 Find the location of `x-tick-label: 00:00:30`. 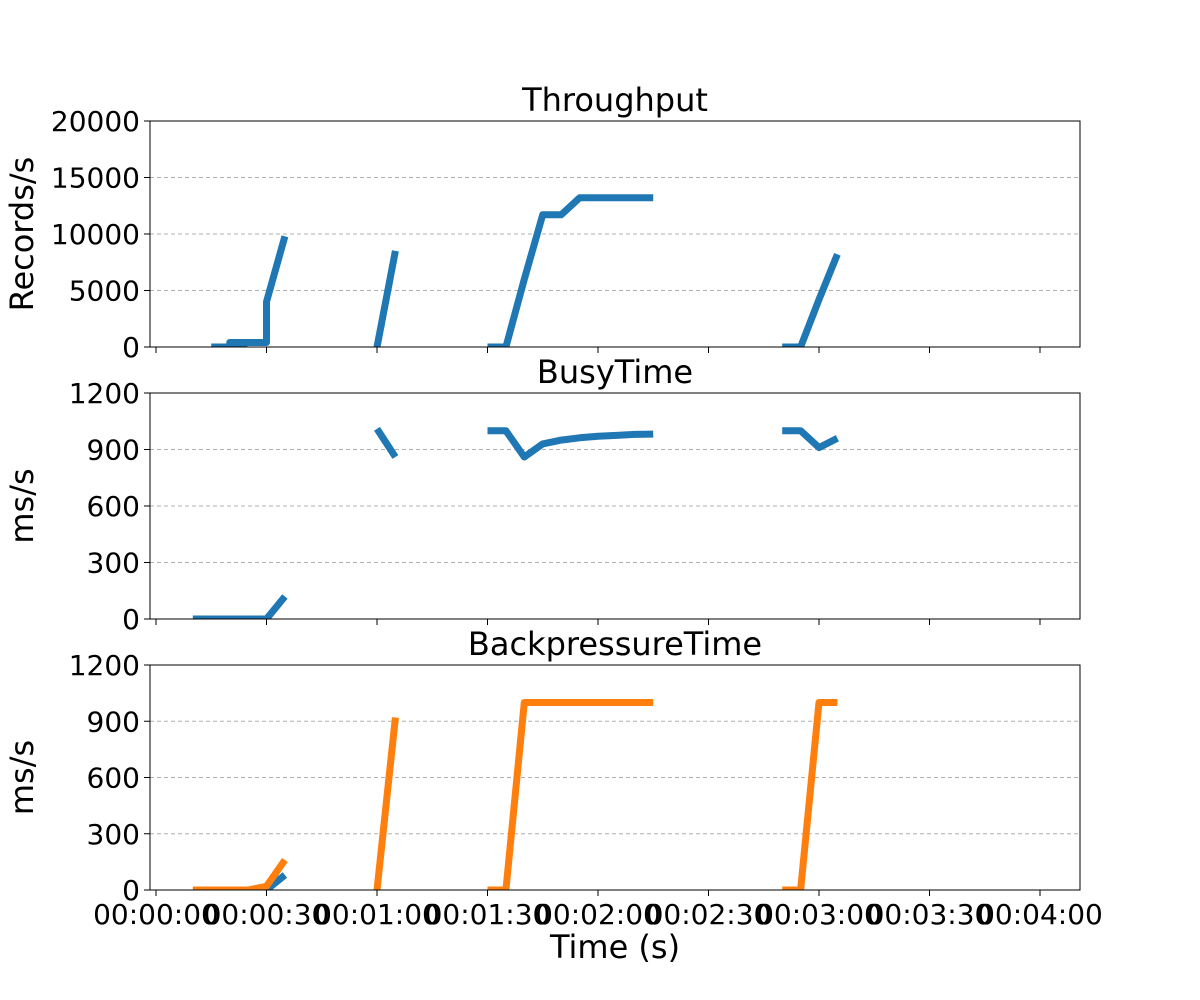

x-tick-label: 00:00:30 is located at coordinates (267, 914).